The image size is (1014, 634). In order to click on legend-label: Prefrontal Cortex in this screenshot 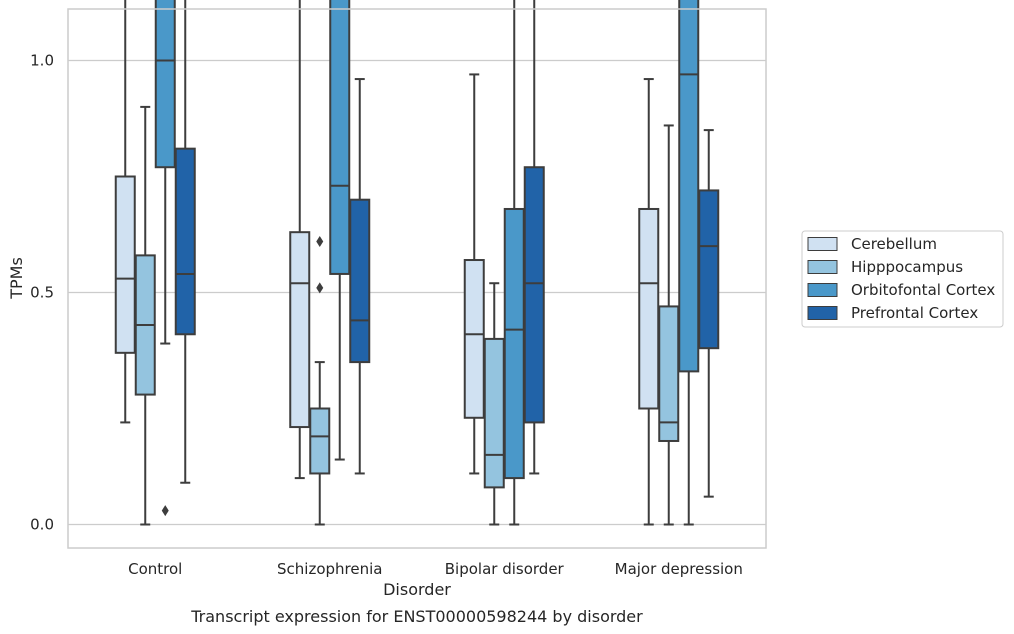, I will do `click(914, 313)`.